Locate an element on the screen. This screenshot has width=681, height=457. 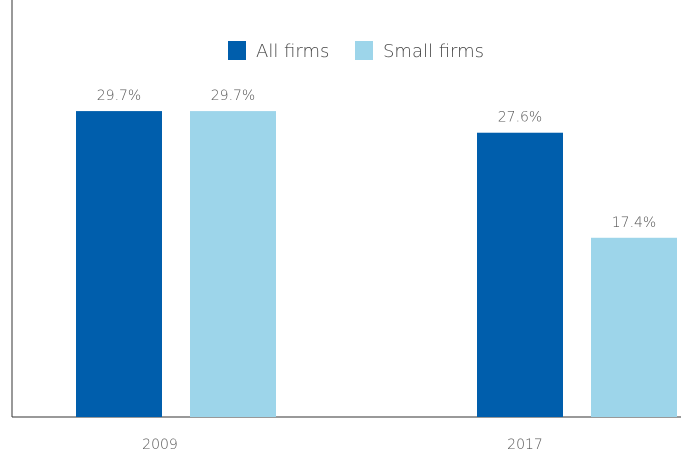
data-label: 17.4% is located at coordinates (634, 223).